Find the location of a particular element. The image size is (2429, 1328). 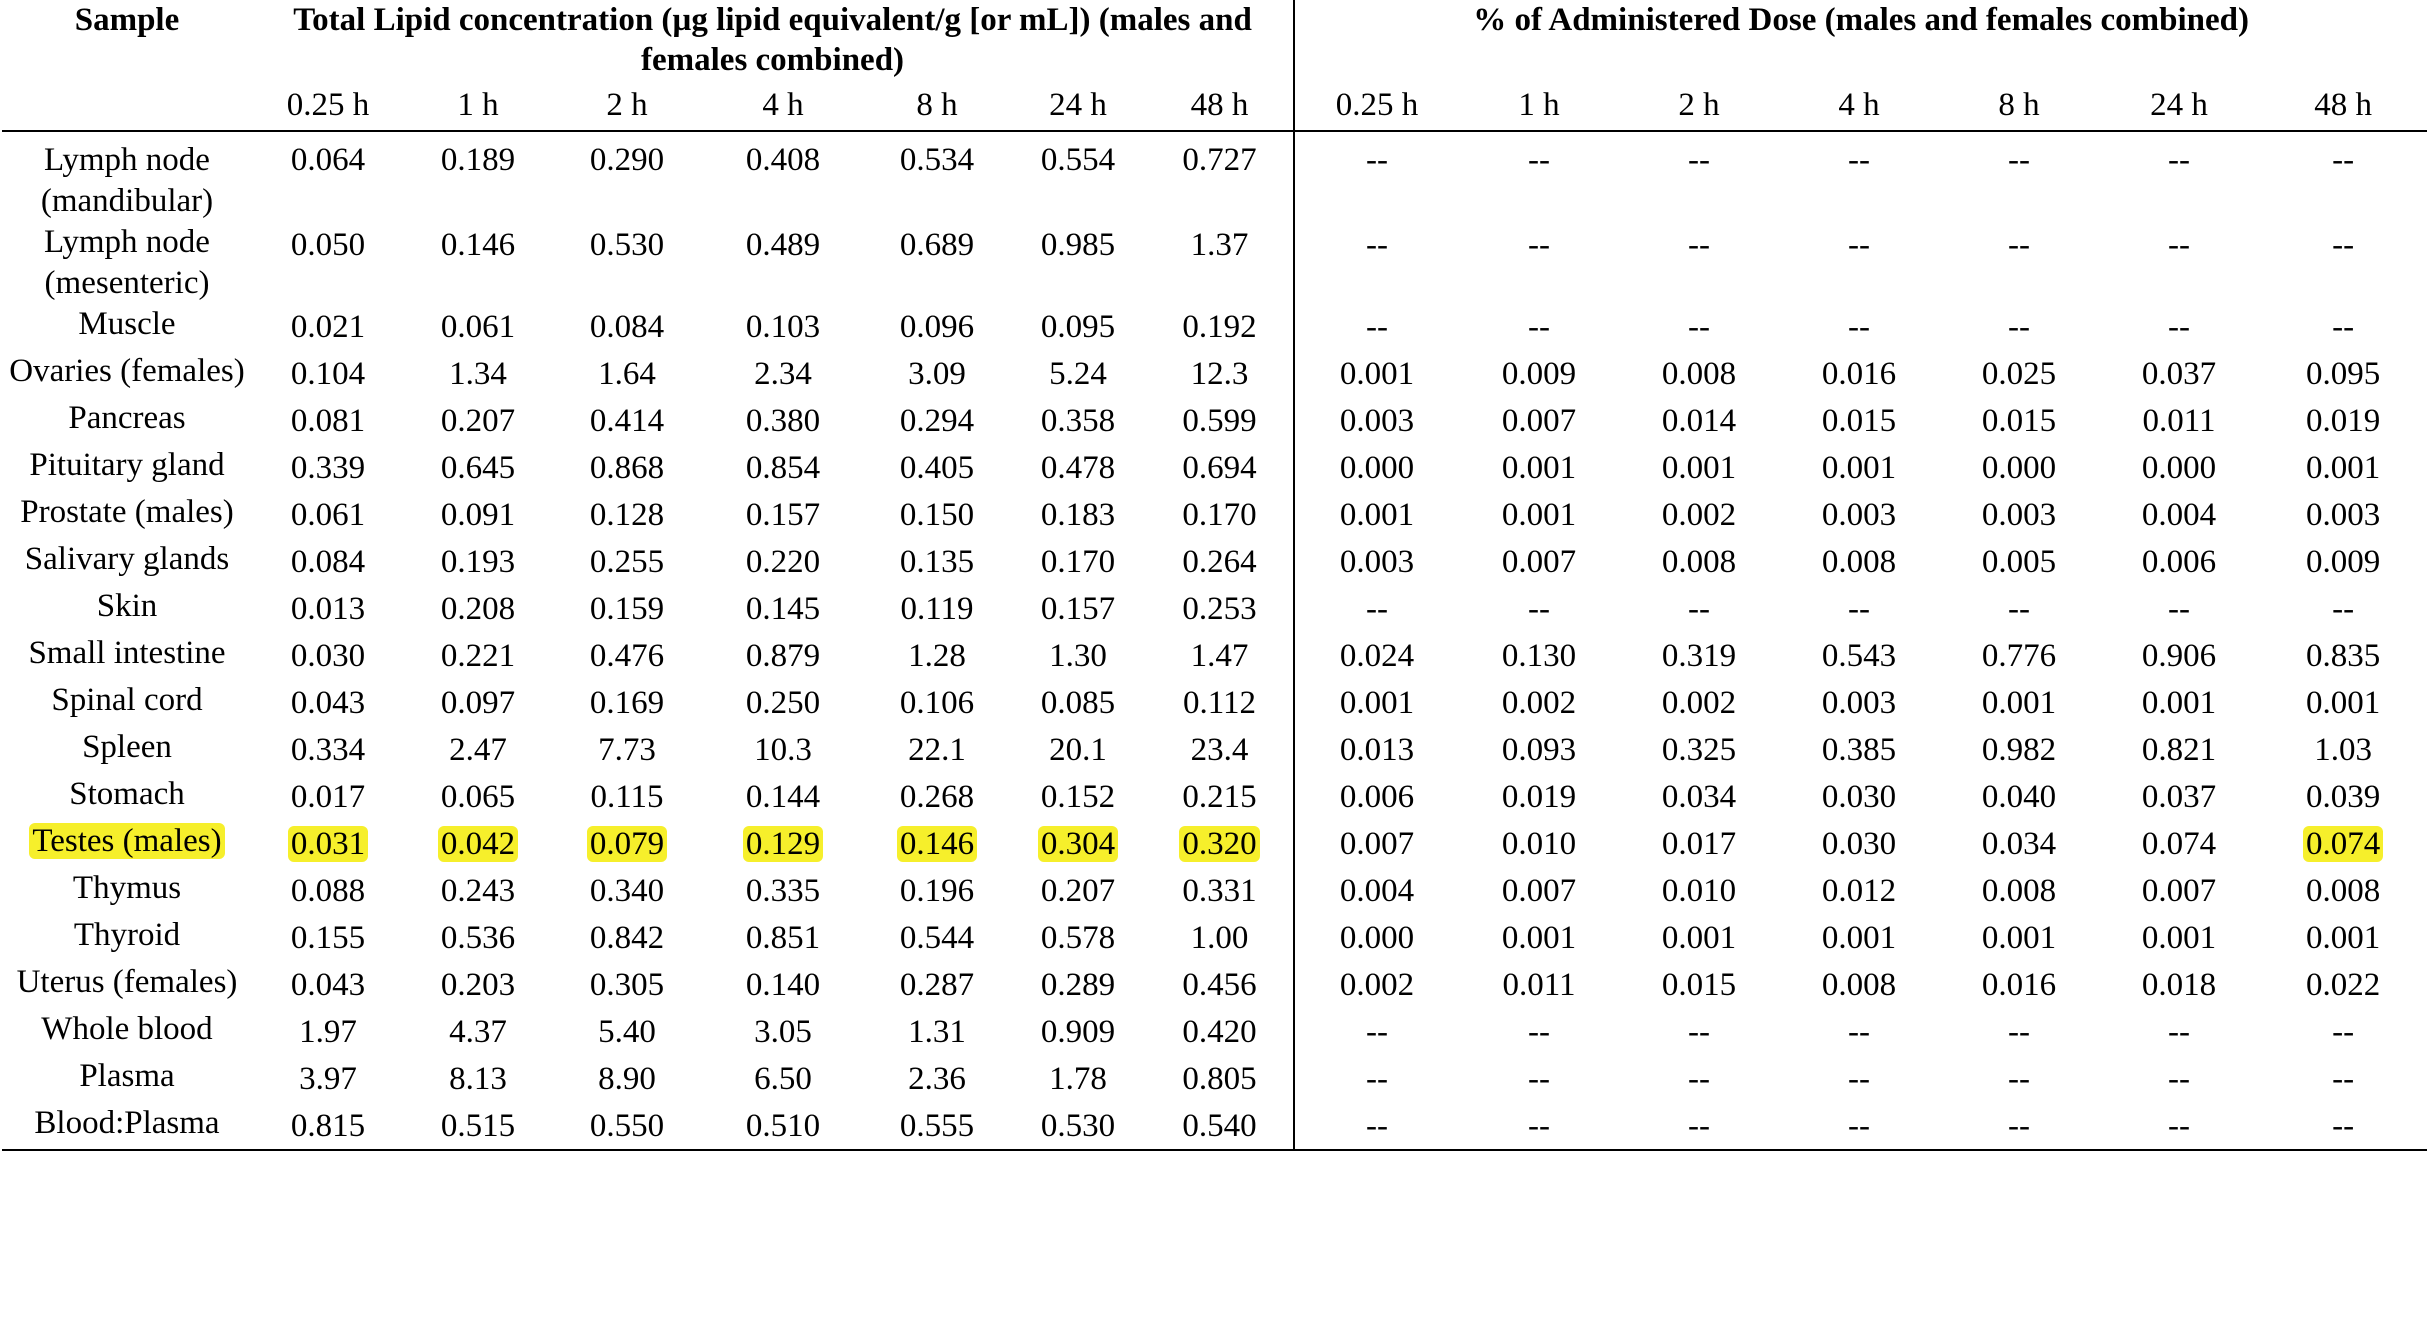

concentration-value: 0.689 is located at coordinates (937, 245).